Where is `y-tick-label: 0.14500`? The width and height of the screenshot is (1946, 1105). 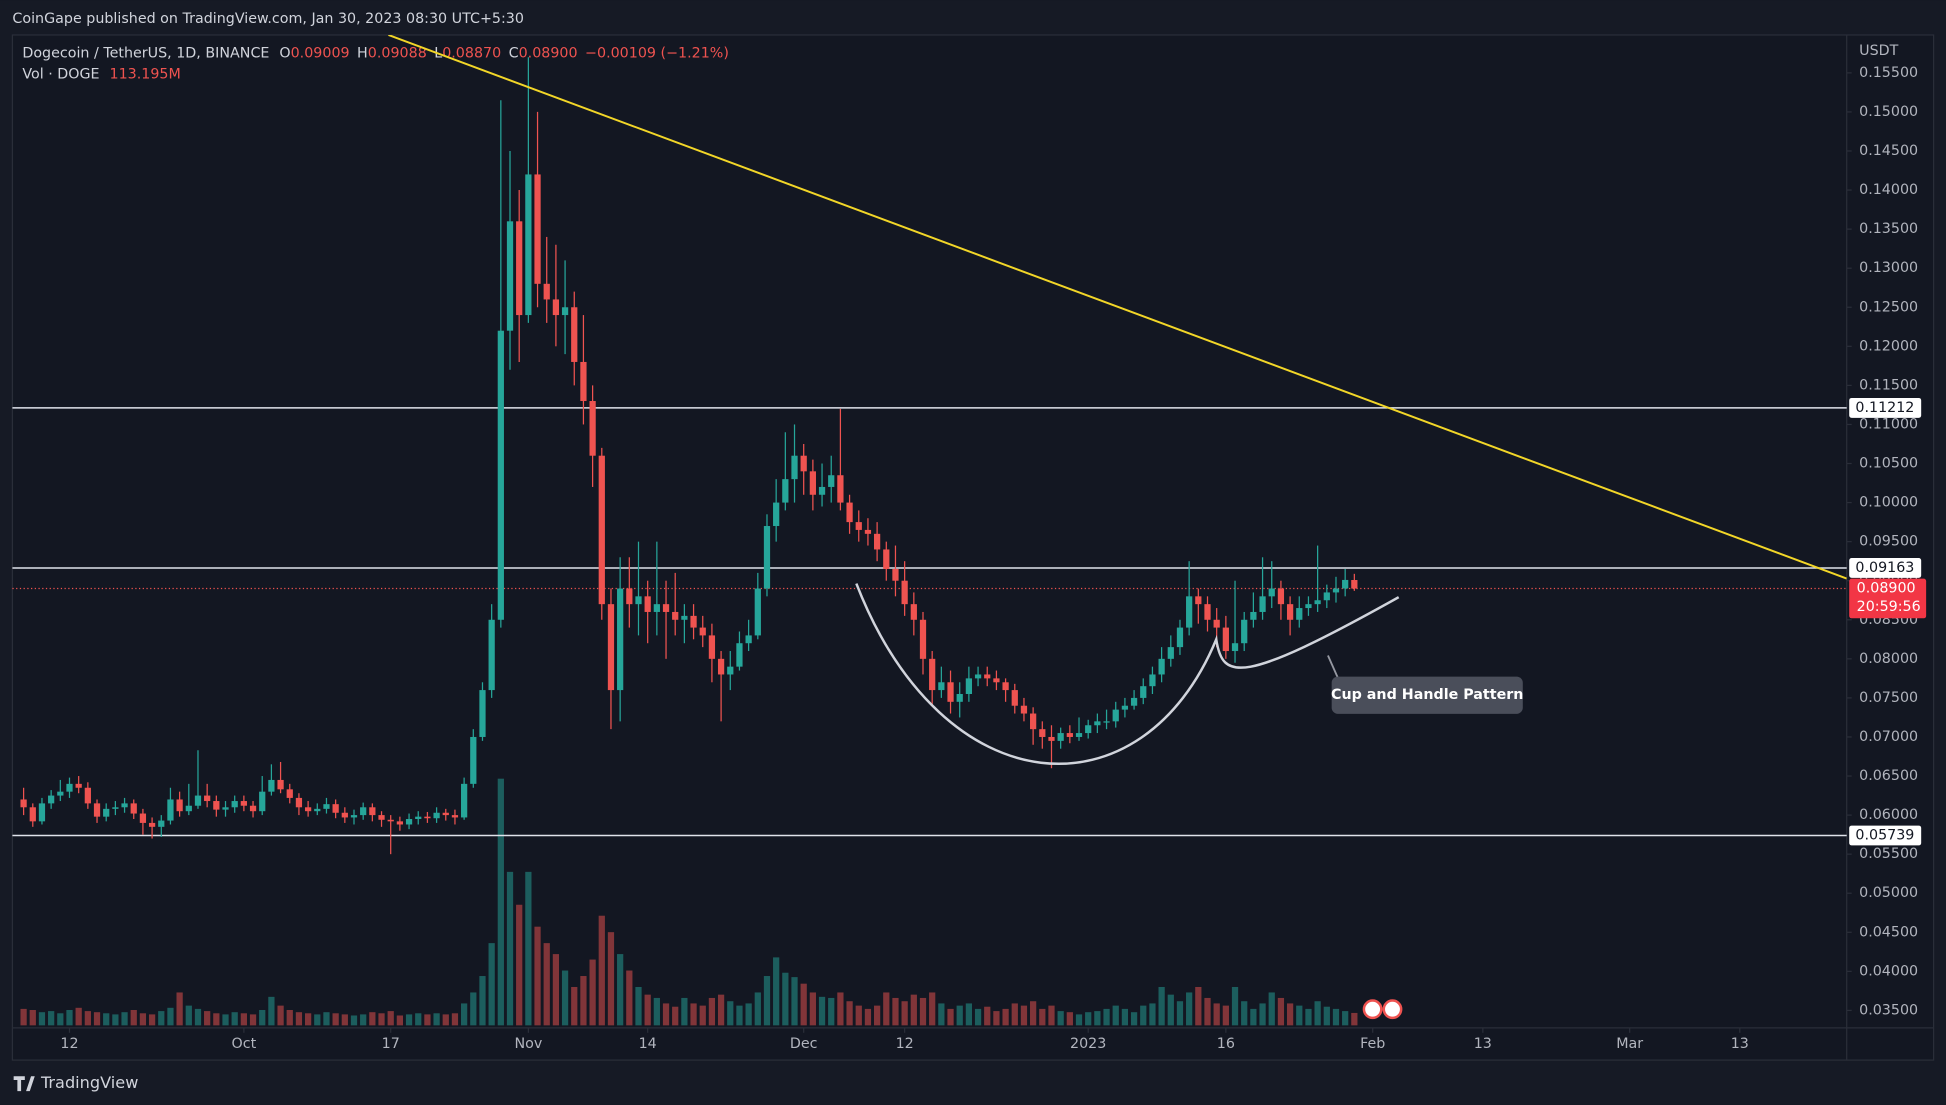
y-tick-label: 0.14500 is located at coordinates (1888, 151).